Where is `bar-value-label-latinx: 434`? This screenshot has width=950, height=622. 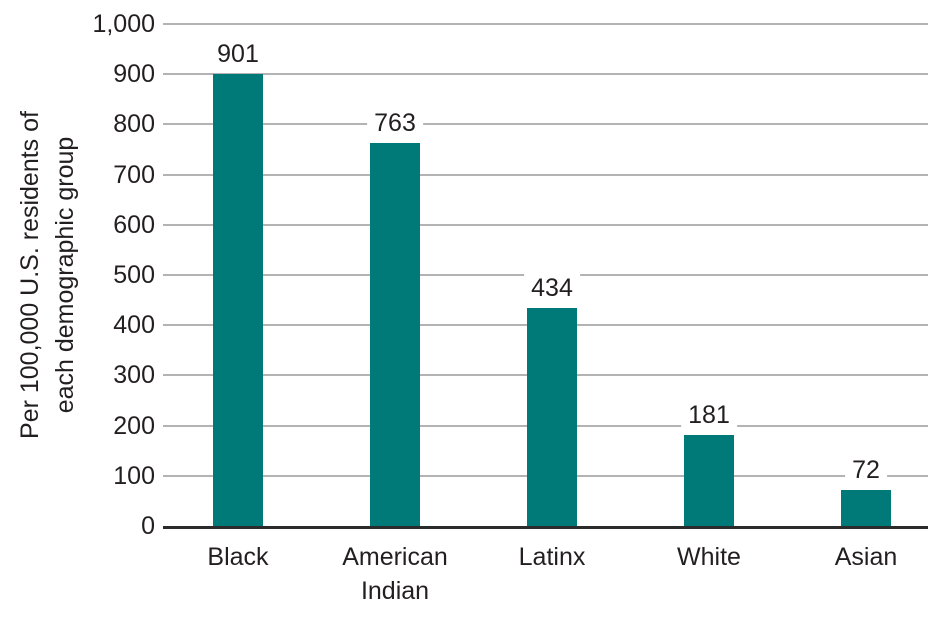
bar-value-label-latinx: 434 is located at coordinates (552, 290).